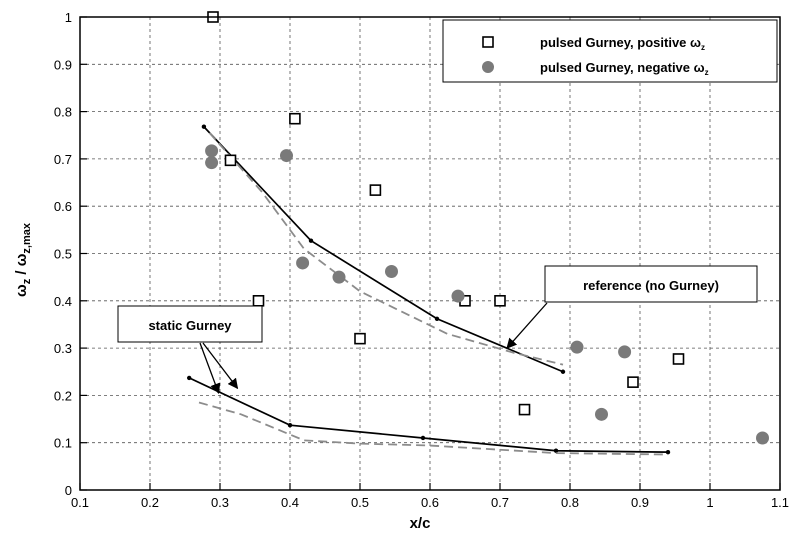  What do you see at coordinates (80, 502) in the screenshot?
I see `x-tick-label: 0.1` at bounding box center [80, 502].